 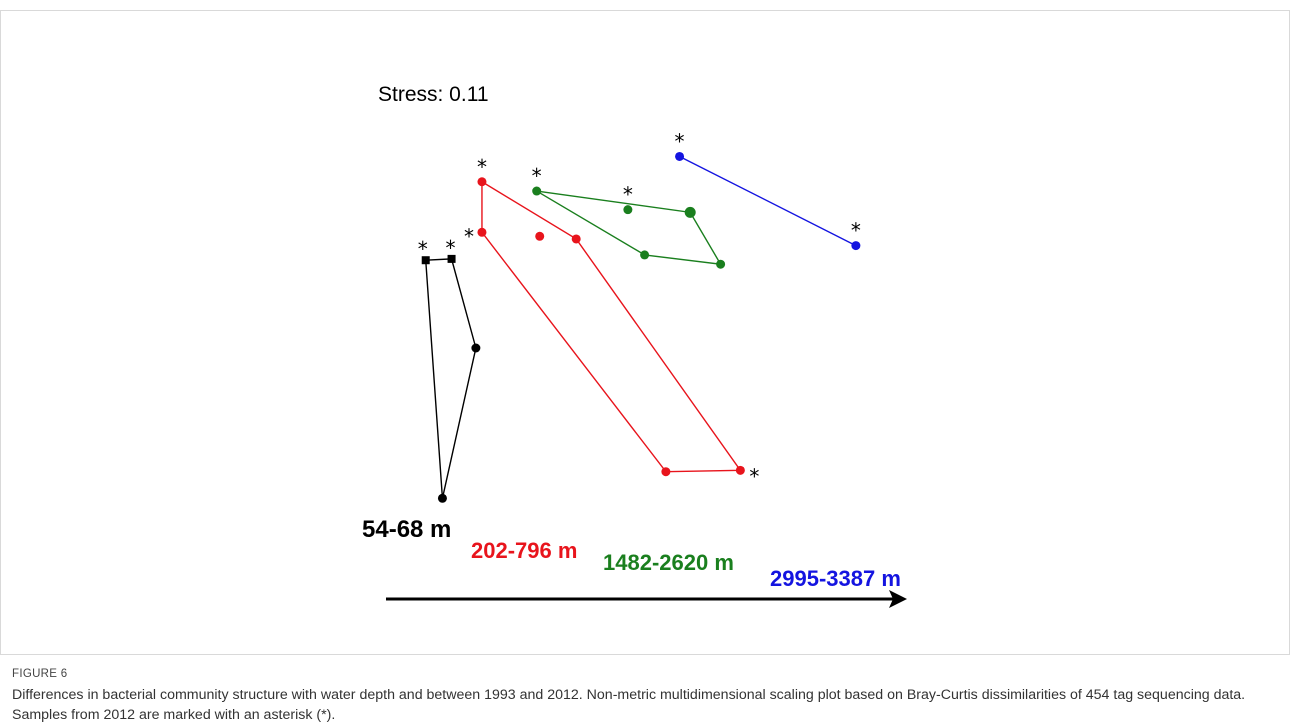 I want to click on depth-label-4: 2995-3387 m, so click(x=835, y=578).